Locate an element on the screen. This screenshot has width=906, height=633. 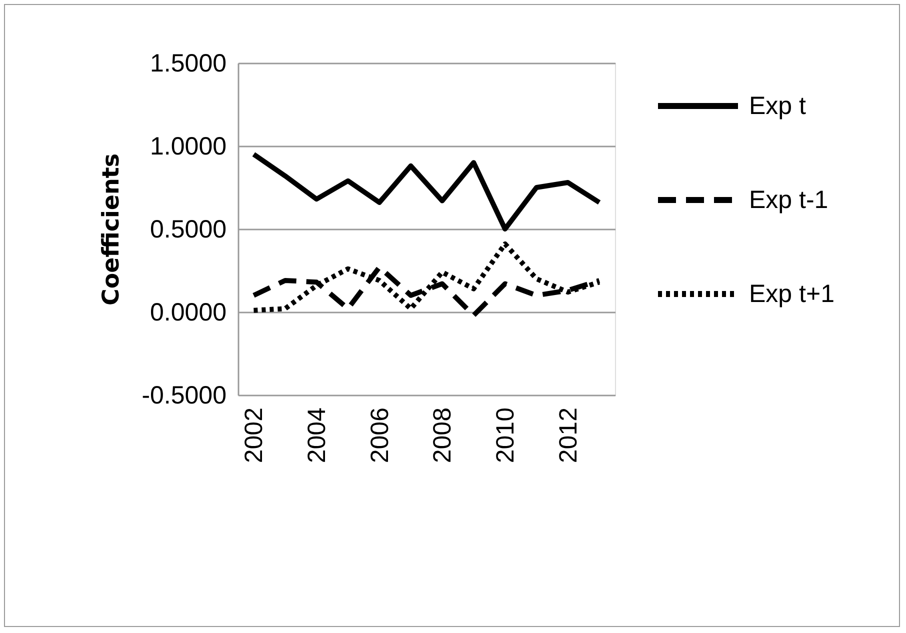
legend-label: Exp t-1 is located at coordinates (788, 200).